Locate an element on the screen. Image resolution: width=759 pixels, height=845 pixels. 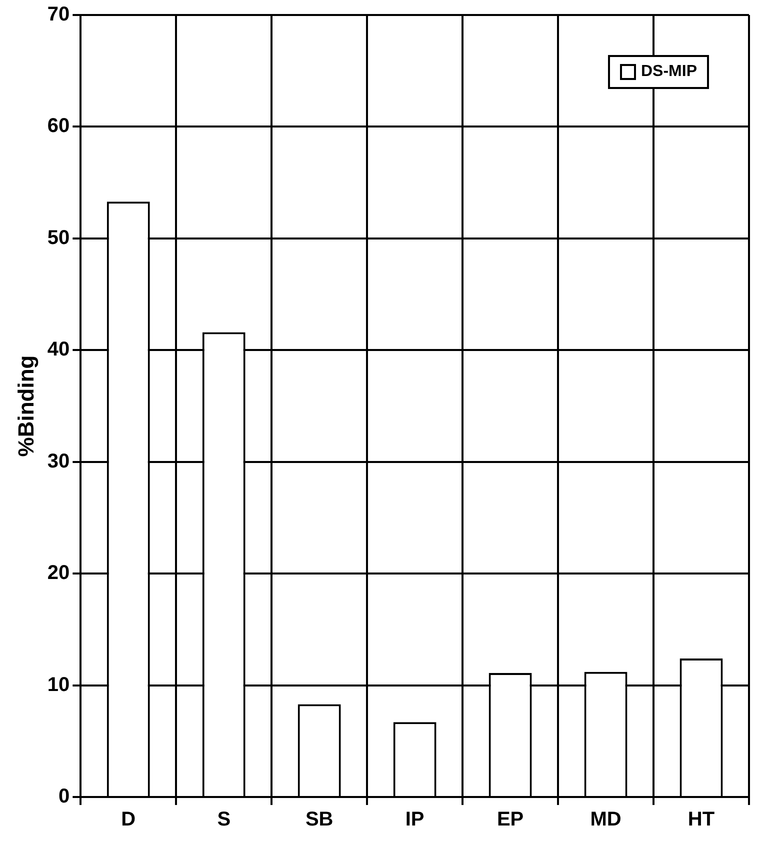
y-tick-label: 40 is located at coordinates (58, 349).